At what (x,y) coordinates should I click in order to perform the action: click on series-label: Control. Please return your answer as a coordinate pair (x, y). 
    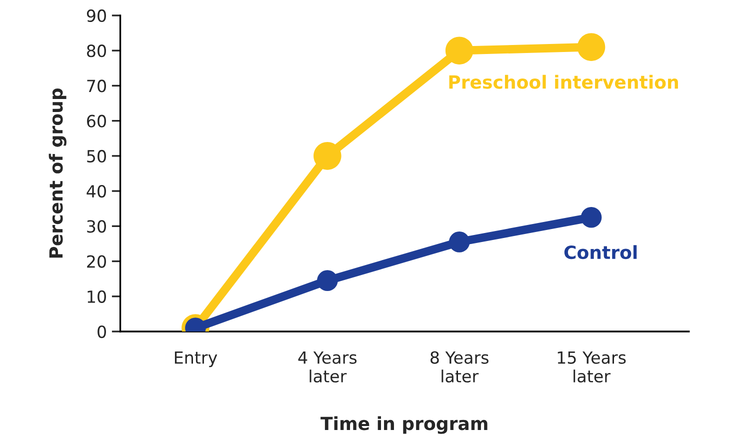
    Looking at the image, I should click on (600, 252).